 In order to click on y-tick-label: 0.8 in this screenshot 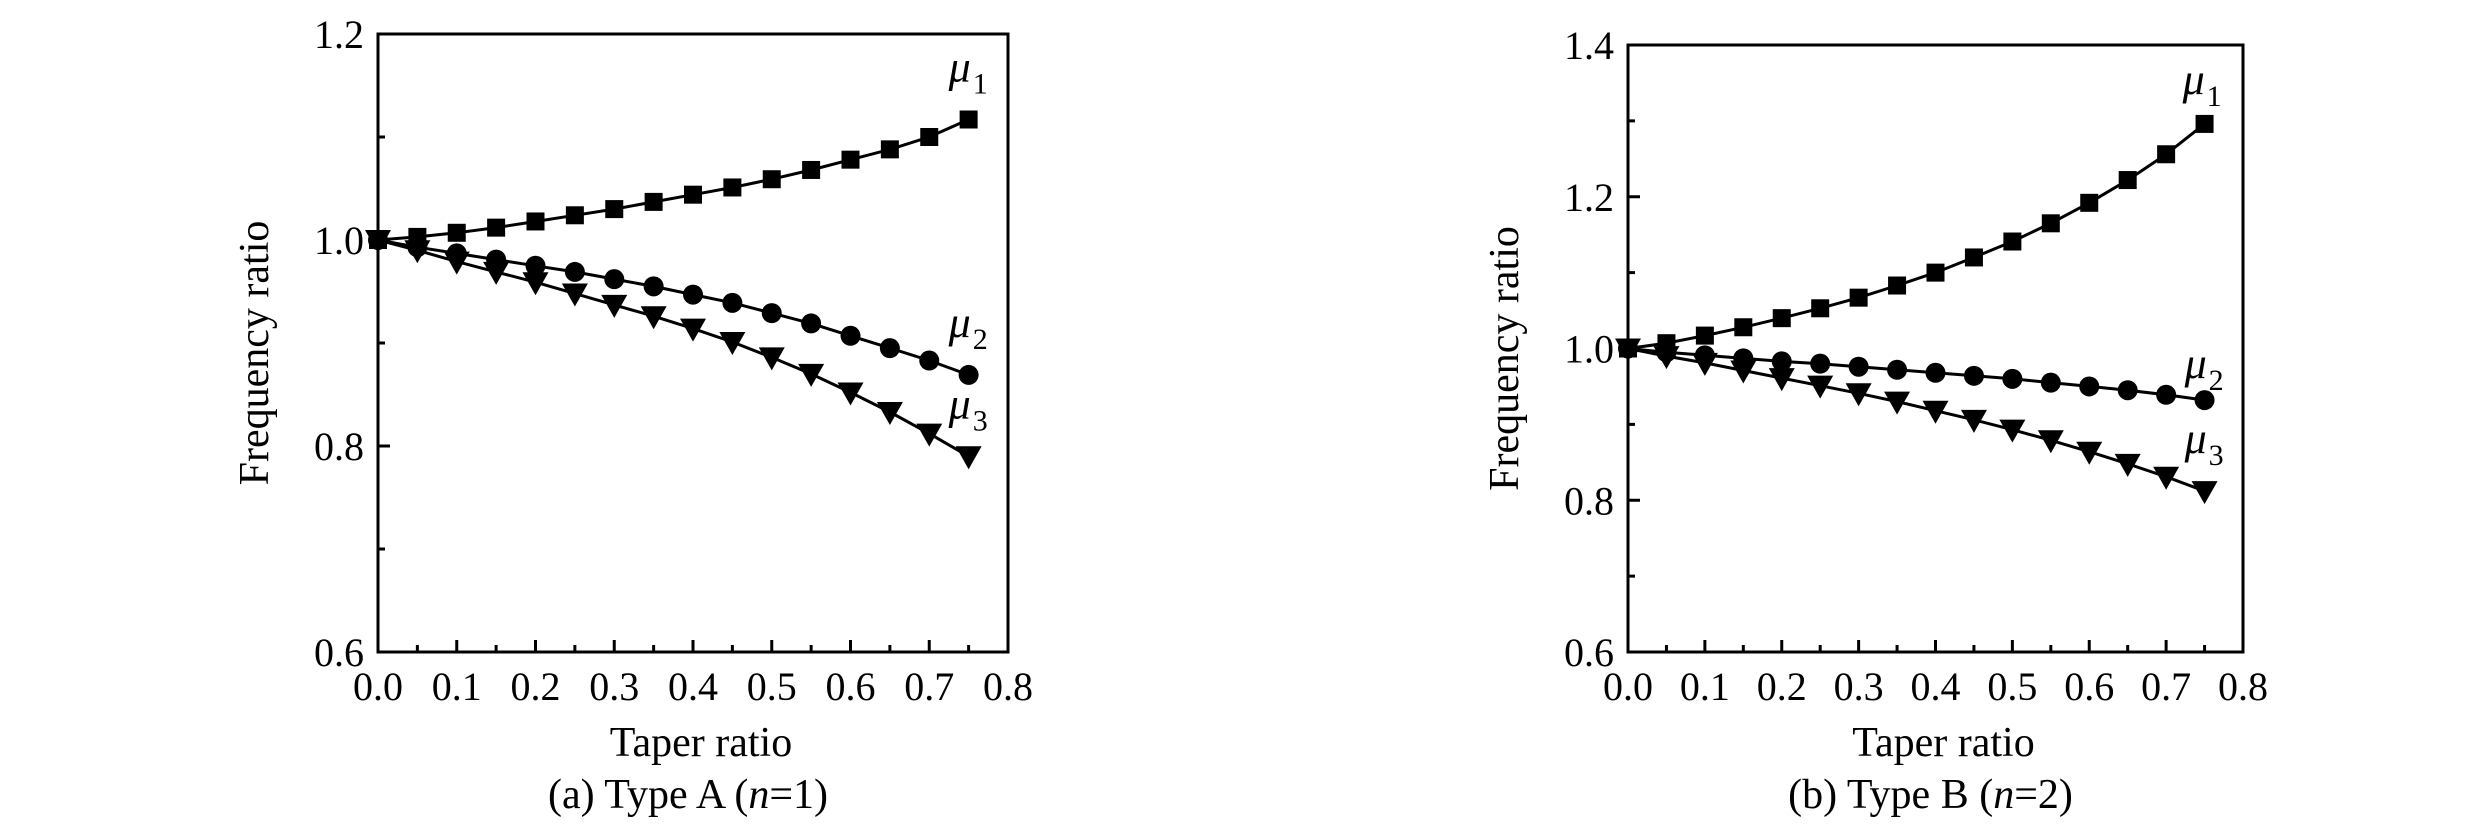, I will do `click(1589, 500)`.